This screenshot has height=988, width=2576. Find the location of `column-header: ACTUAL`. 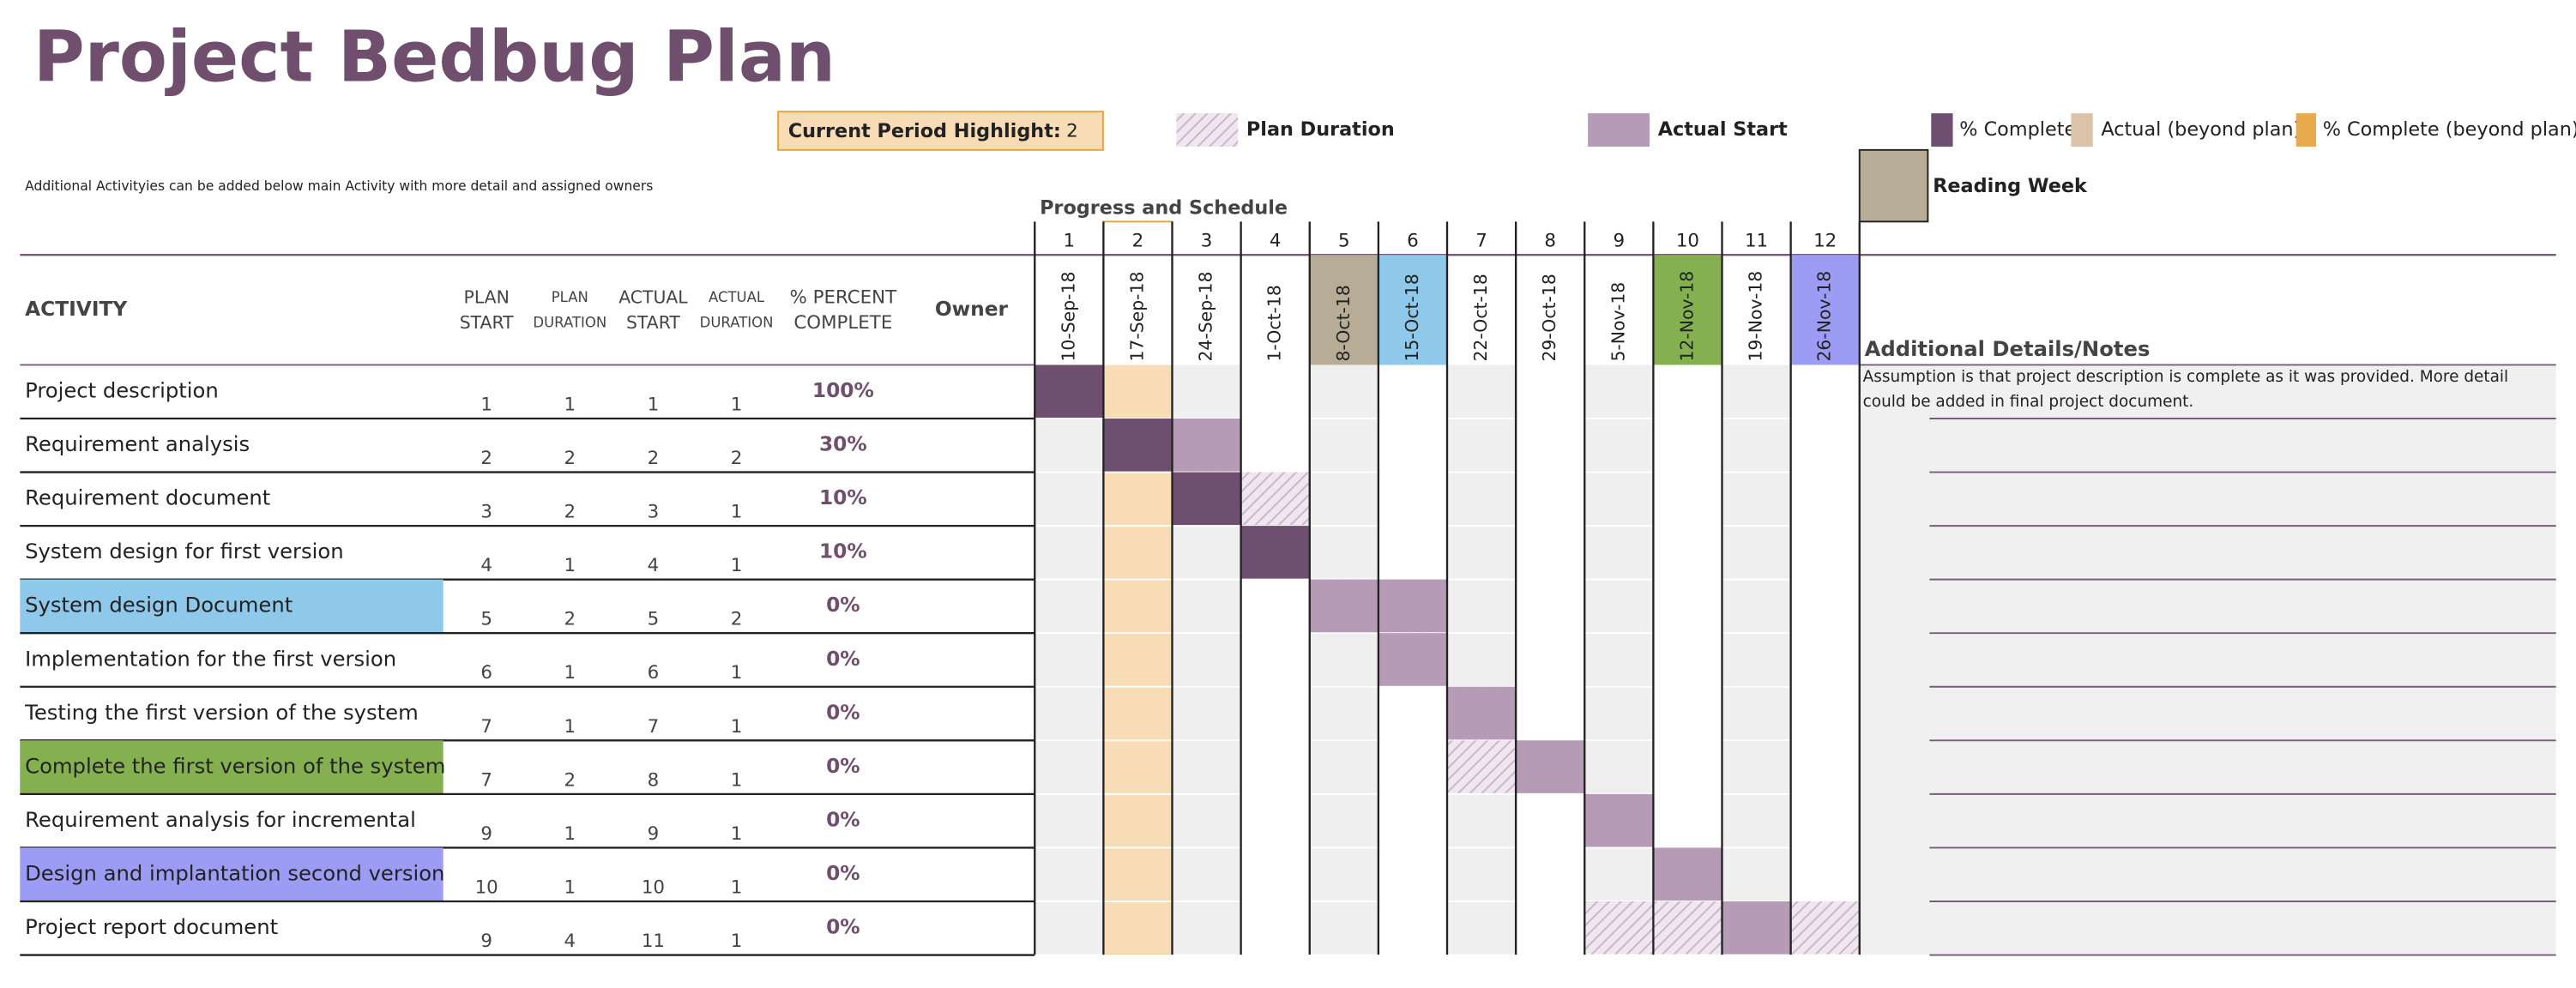

column-header: ACTUAL is located at coordinates (653, 297).